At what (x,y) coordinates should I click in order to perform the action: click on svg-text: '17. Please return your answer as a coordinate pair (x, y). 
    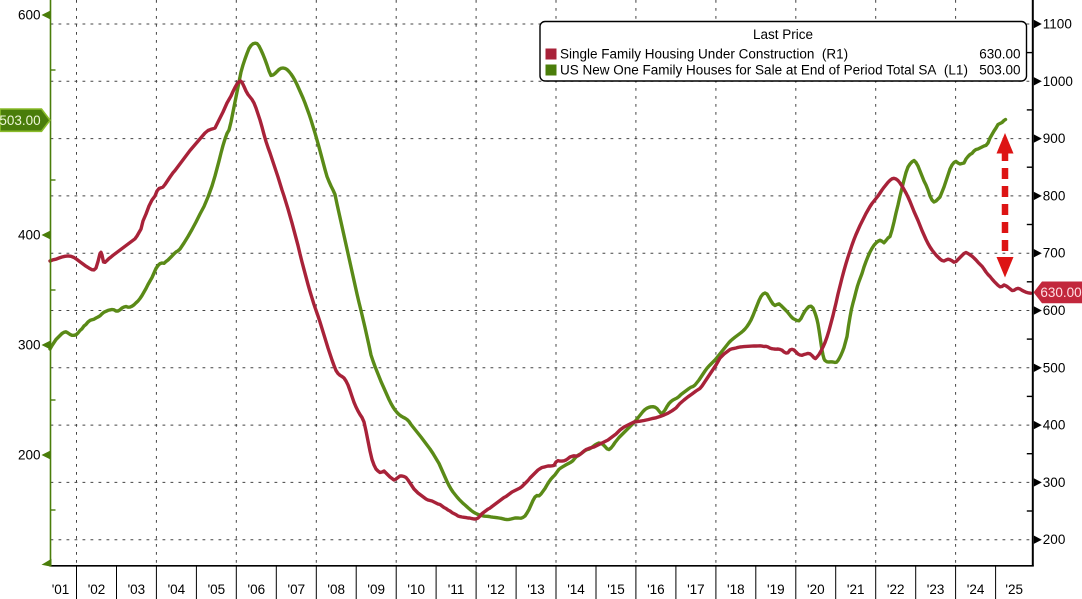
    Looking at the image, I should click on (696, 589).